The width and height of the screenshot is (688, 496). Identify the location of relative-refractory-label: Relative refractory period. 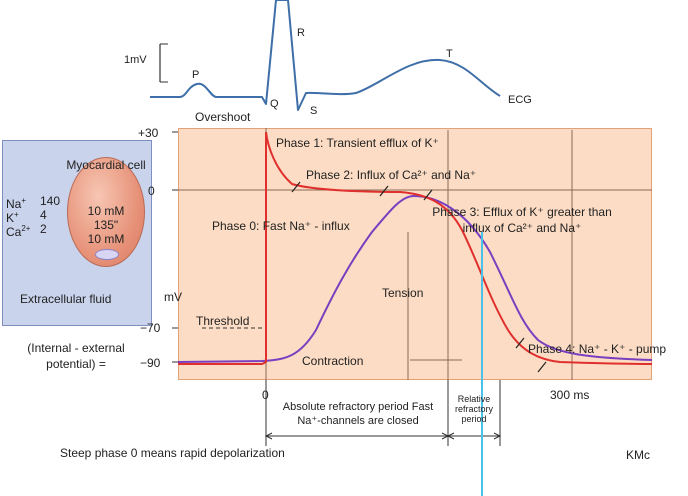
(473, 409).